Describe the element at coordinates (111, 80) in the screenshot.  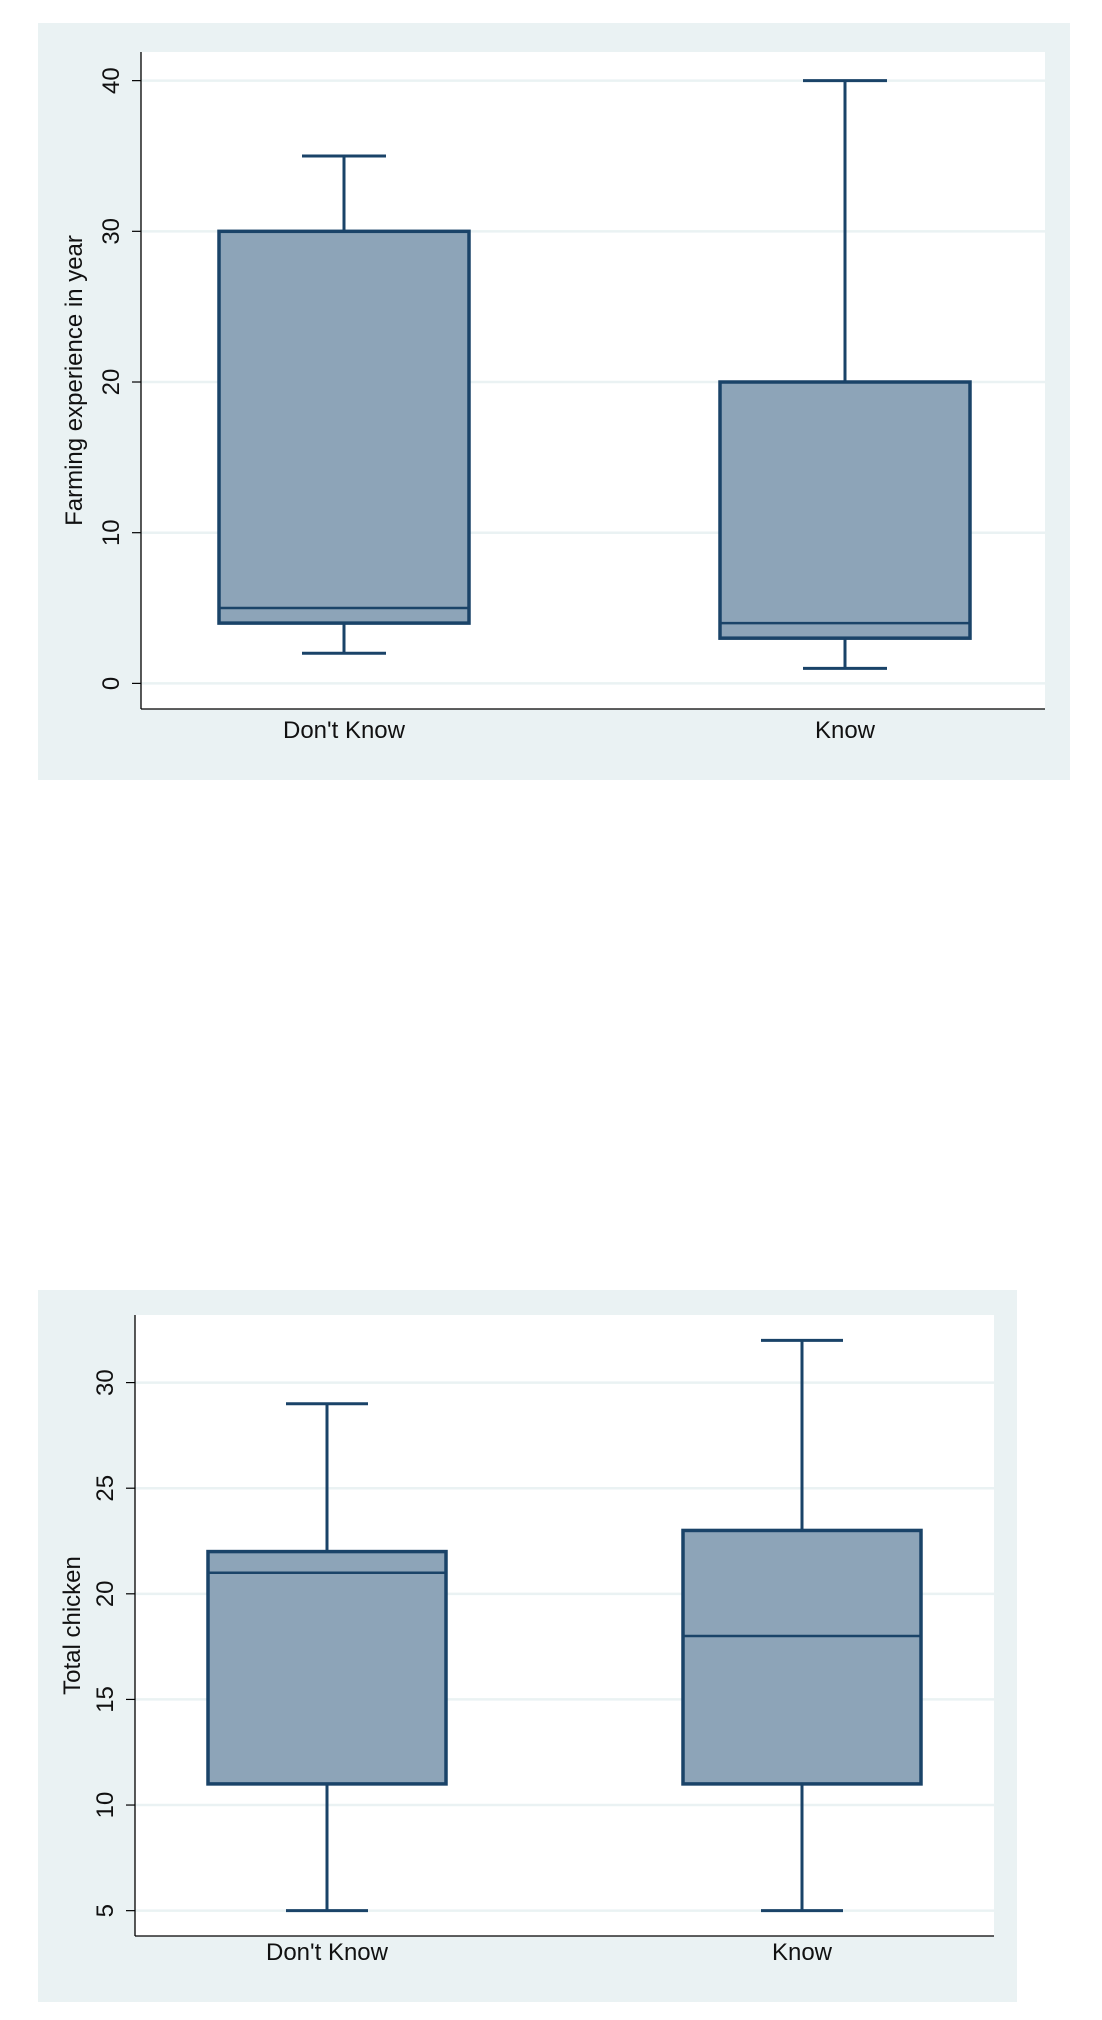
I see `y-tick-label: 40` at that location.